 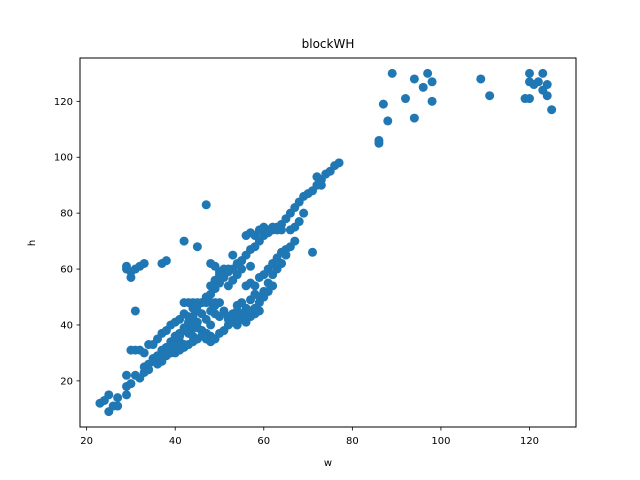 What do you see at coordinates (86, 441) in the screenshot?
I see `x-tick-label: 20` at bounding box center [86, 441].